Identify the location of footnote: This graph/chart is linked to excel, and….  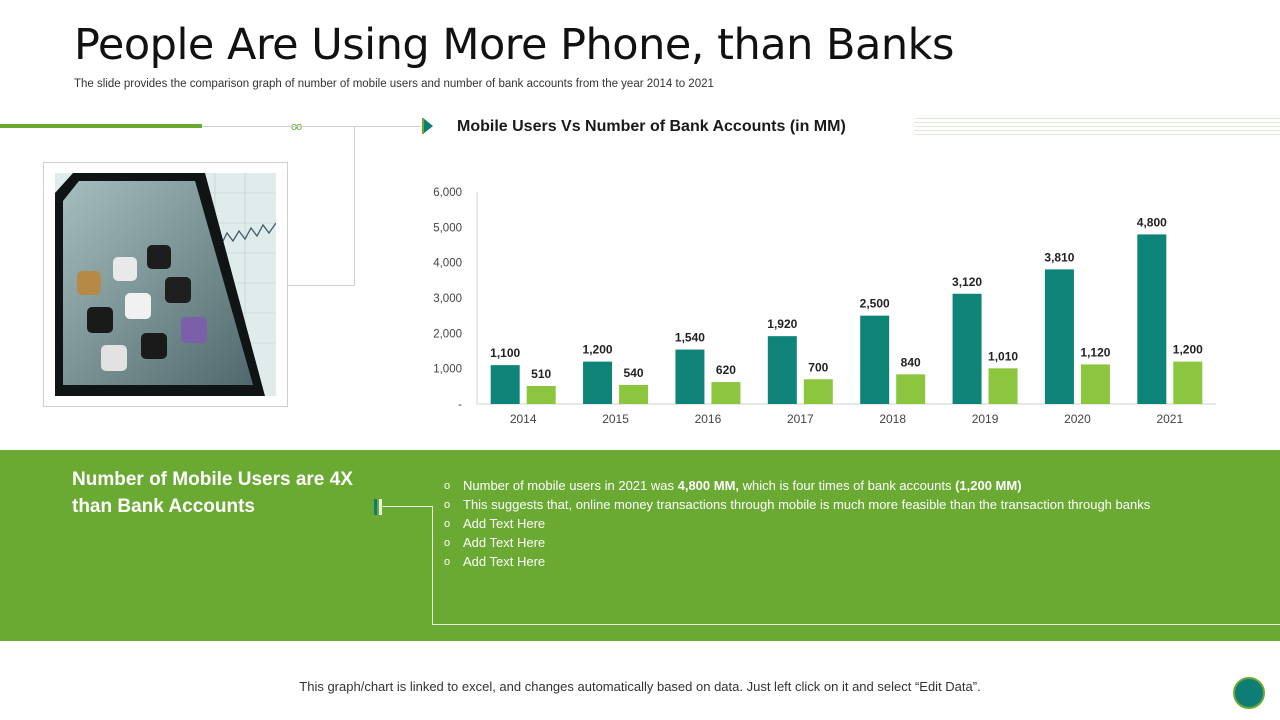
(640, 686).